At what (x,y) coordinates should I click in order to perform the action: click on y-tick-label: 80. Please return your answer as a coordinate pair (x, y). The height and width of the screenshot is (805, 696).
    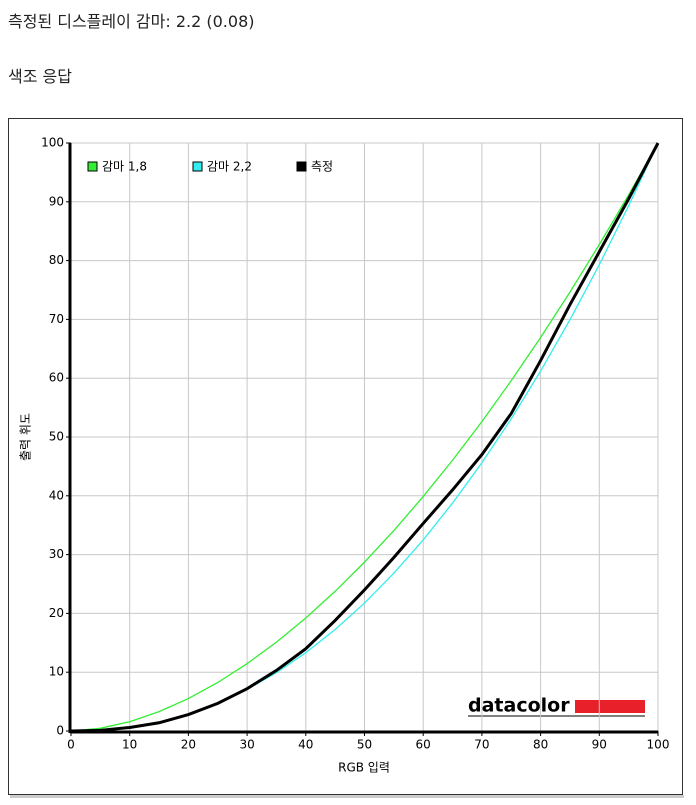
    Looking at the image, I should click on (56, 260).